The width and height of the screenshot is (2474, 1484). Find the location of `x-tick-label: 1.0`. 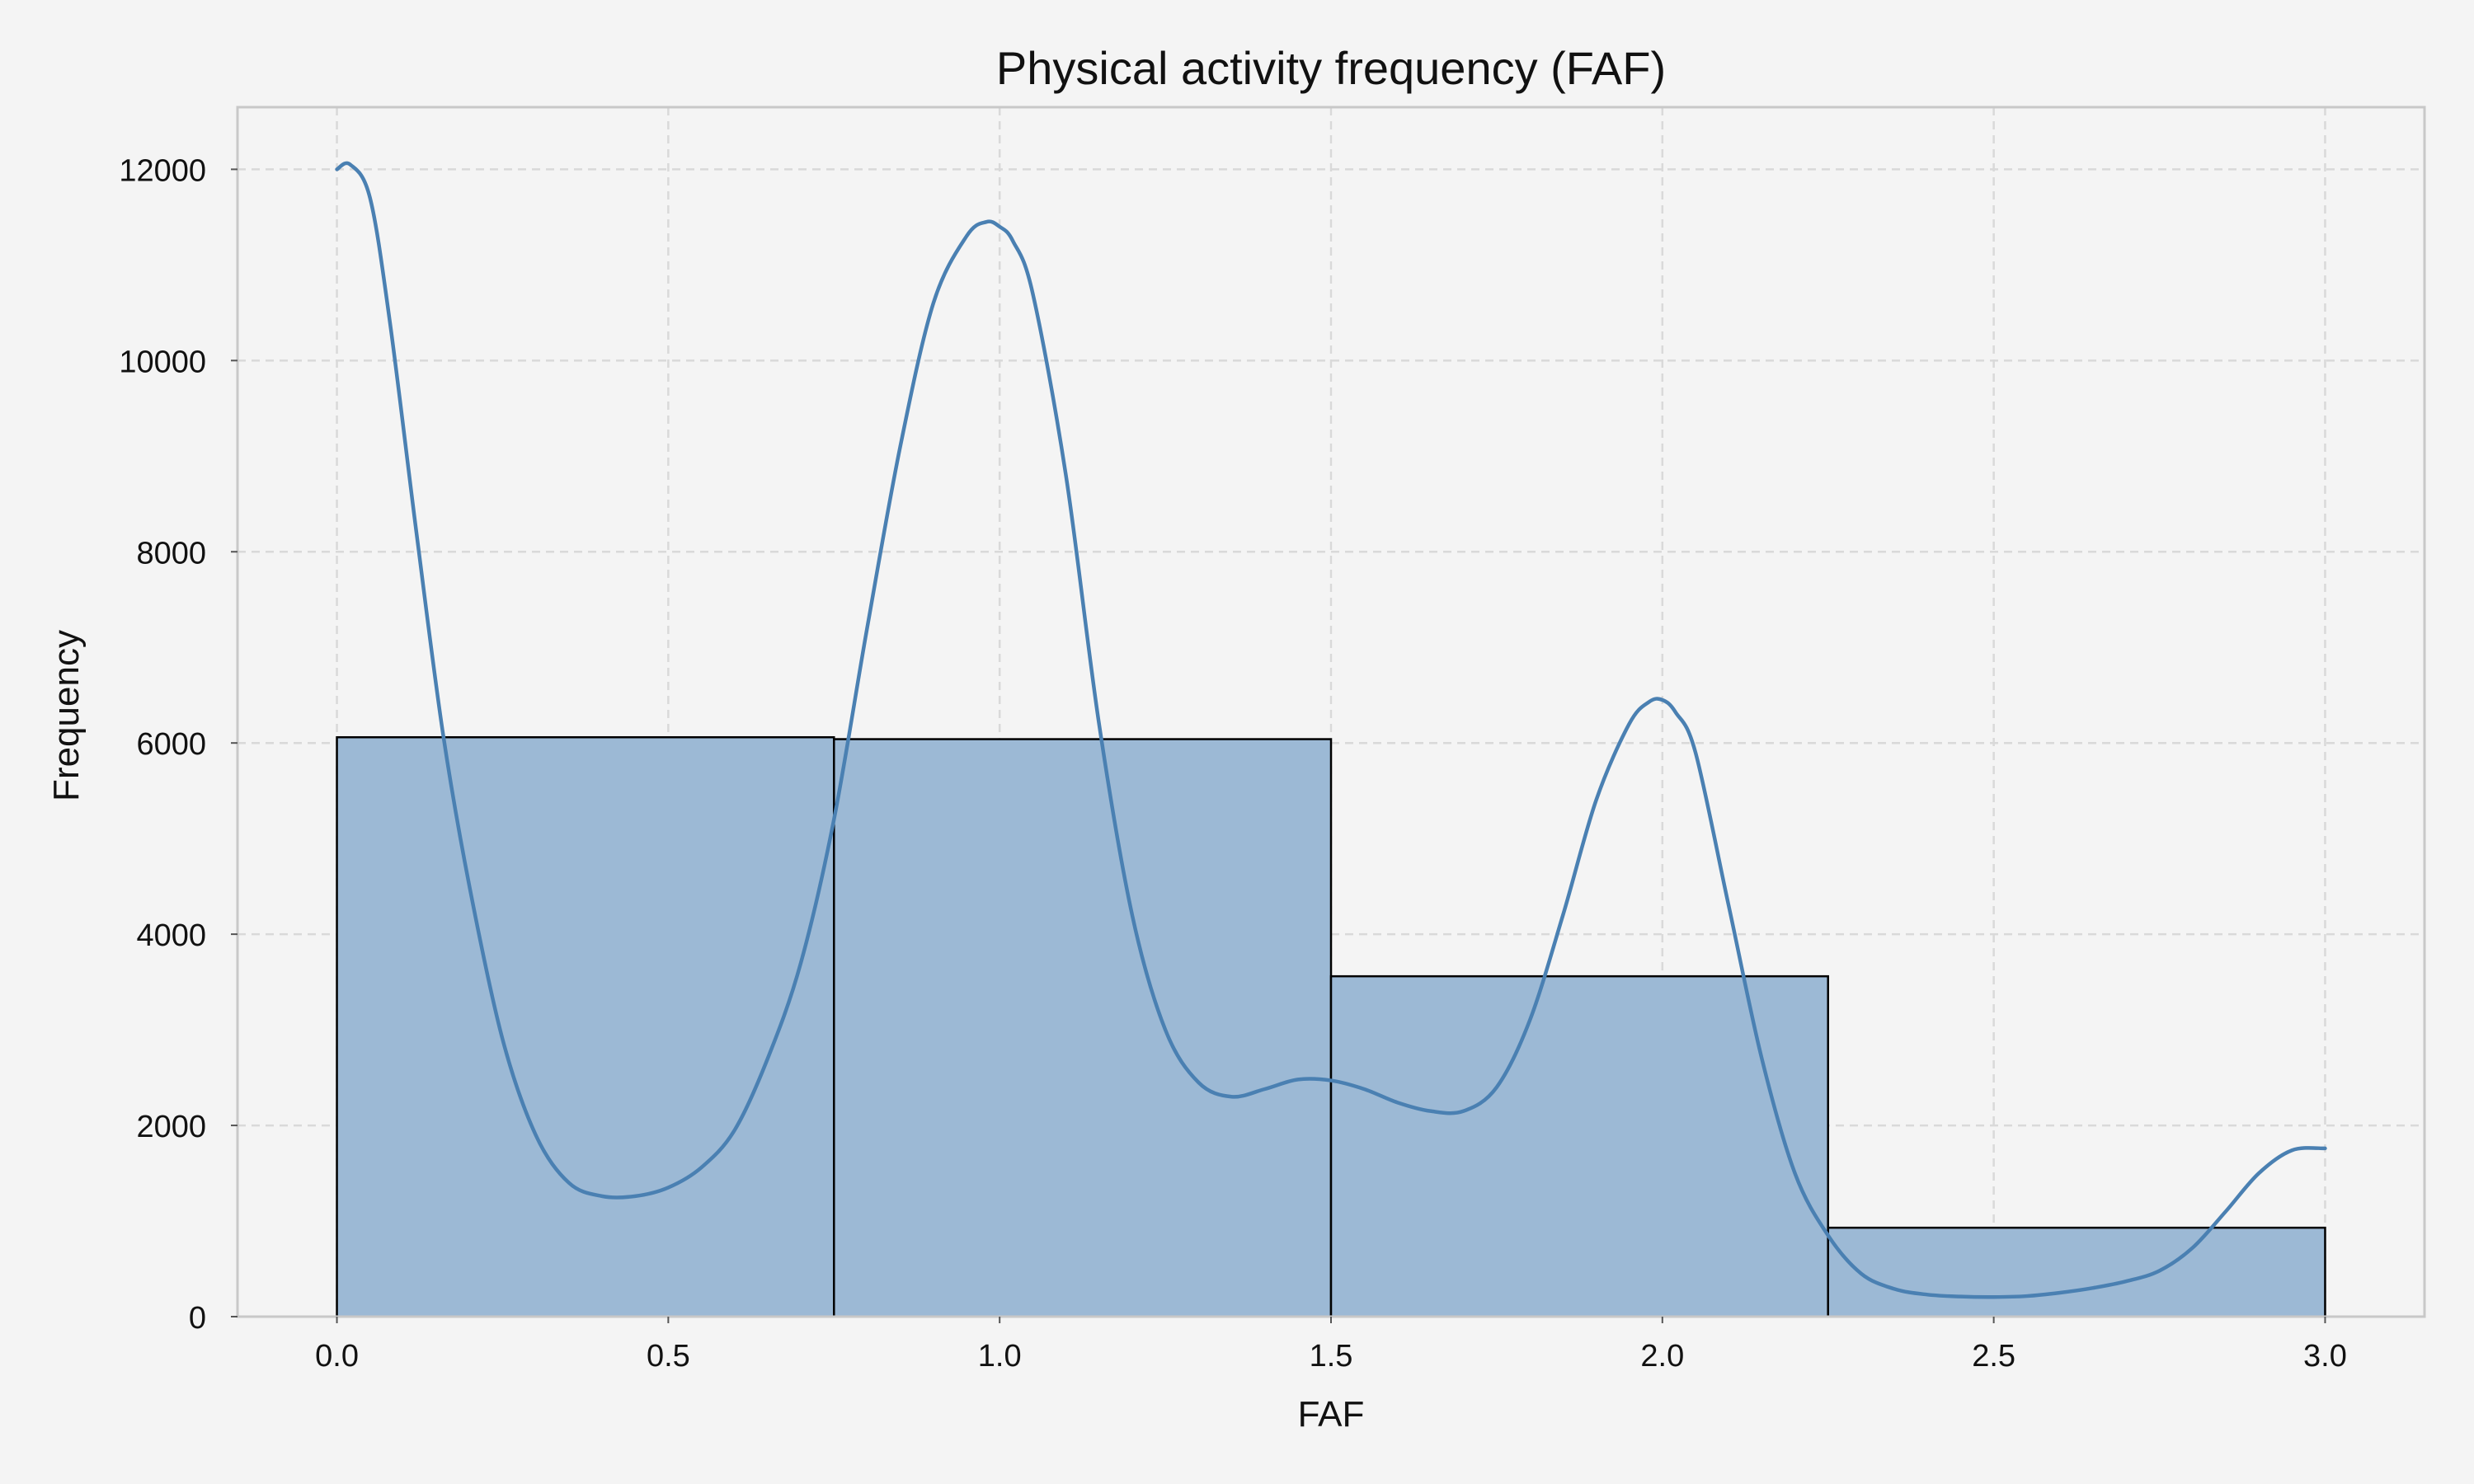

x-tick-label: 1.0 is located at coordinates (1000, 1356).